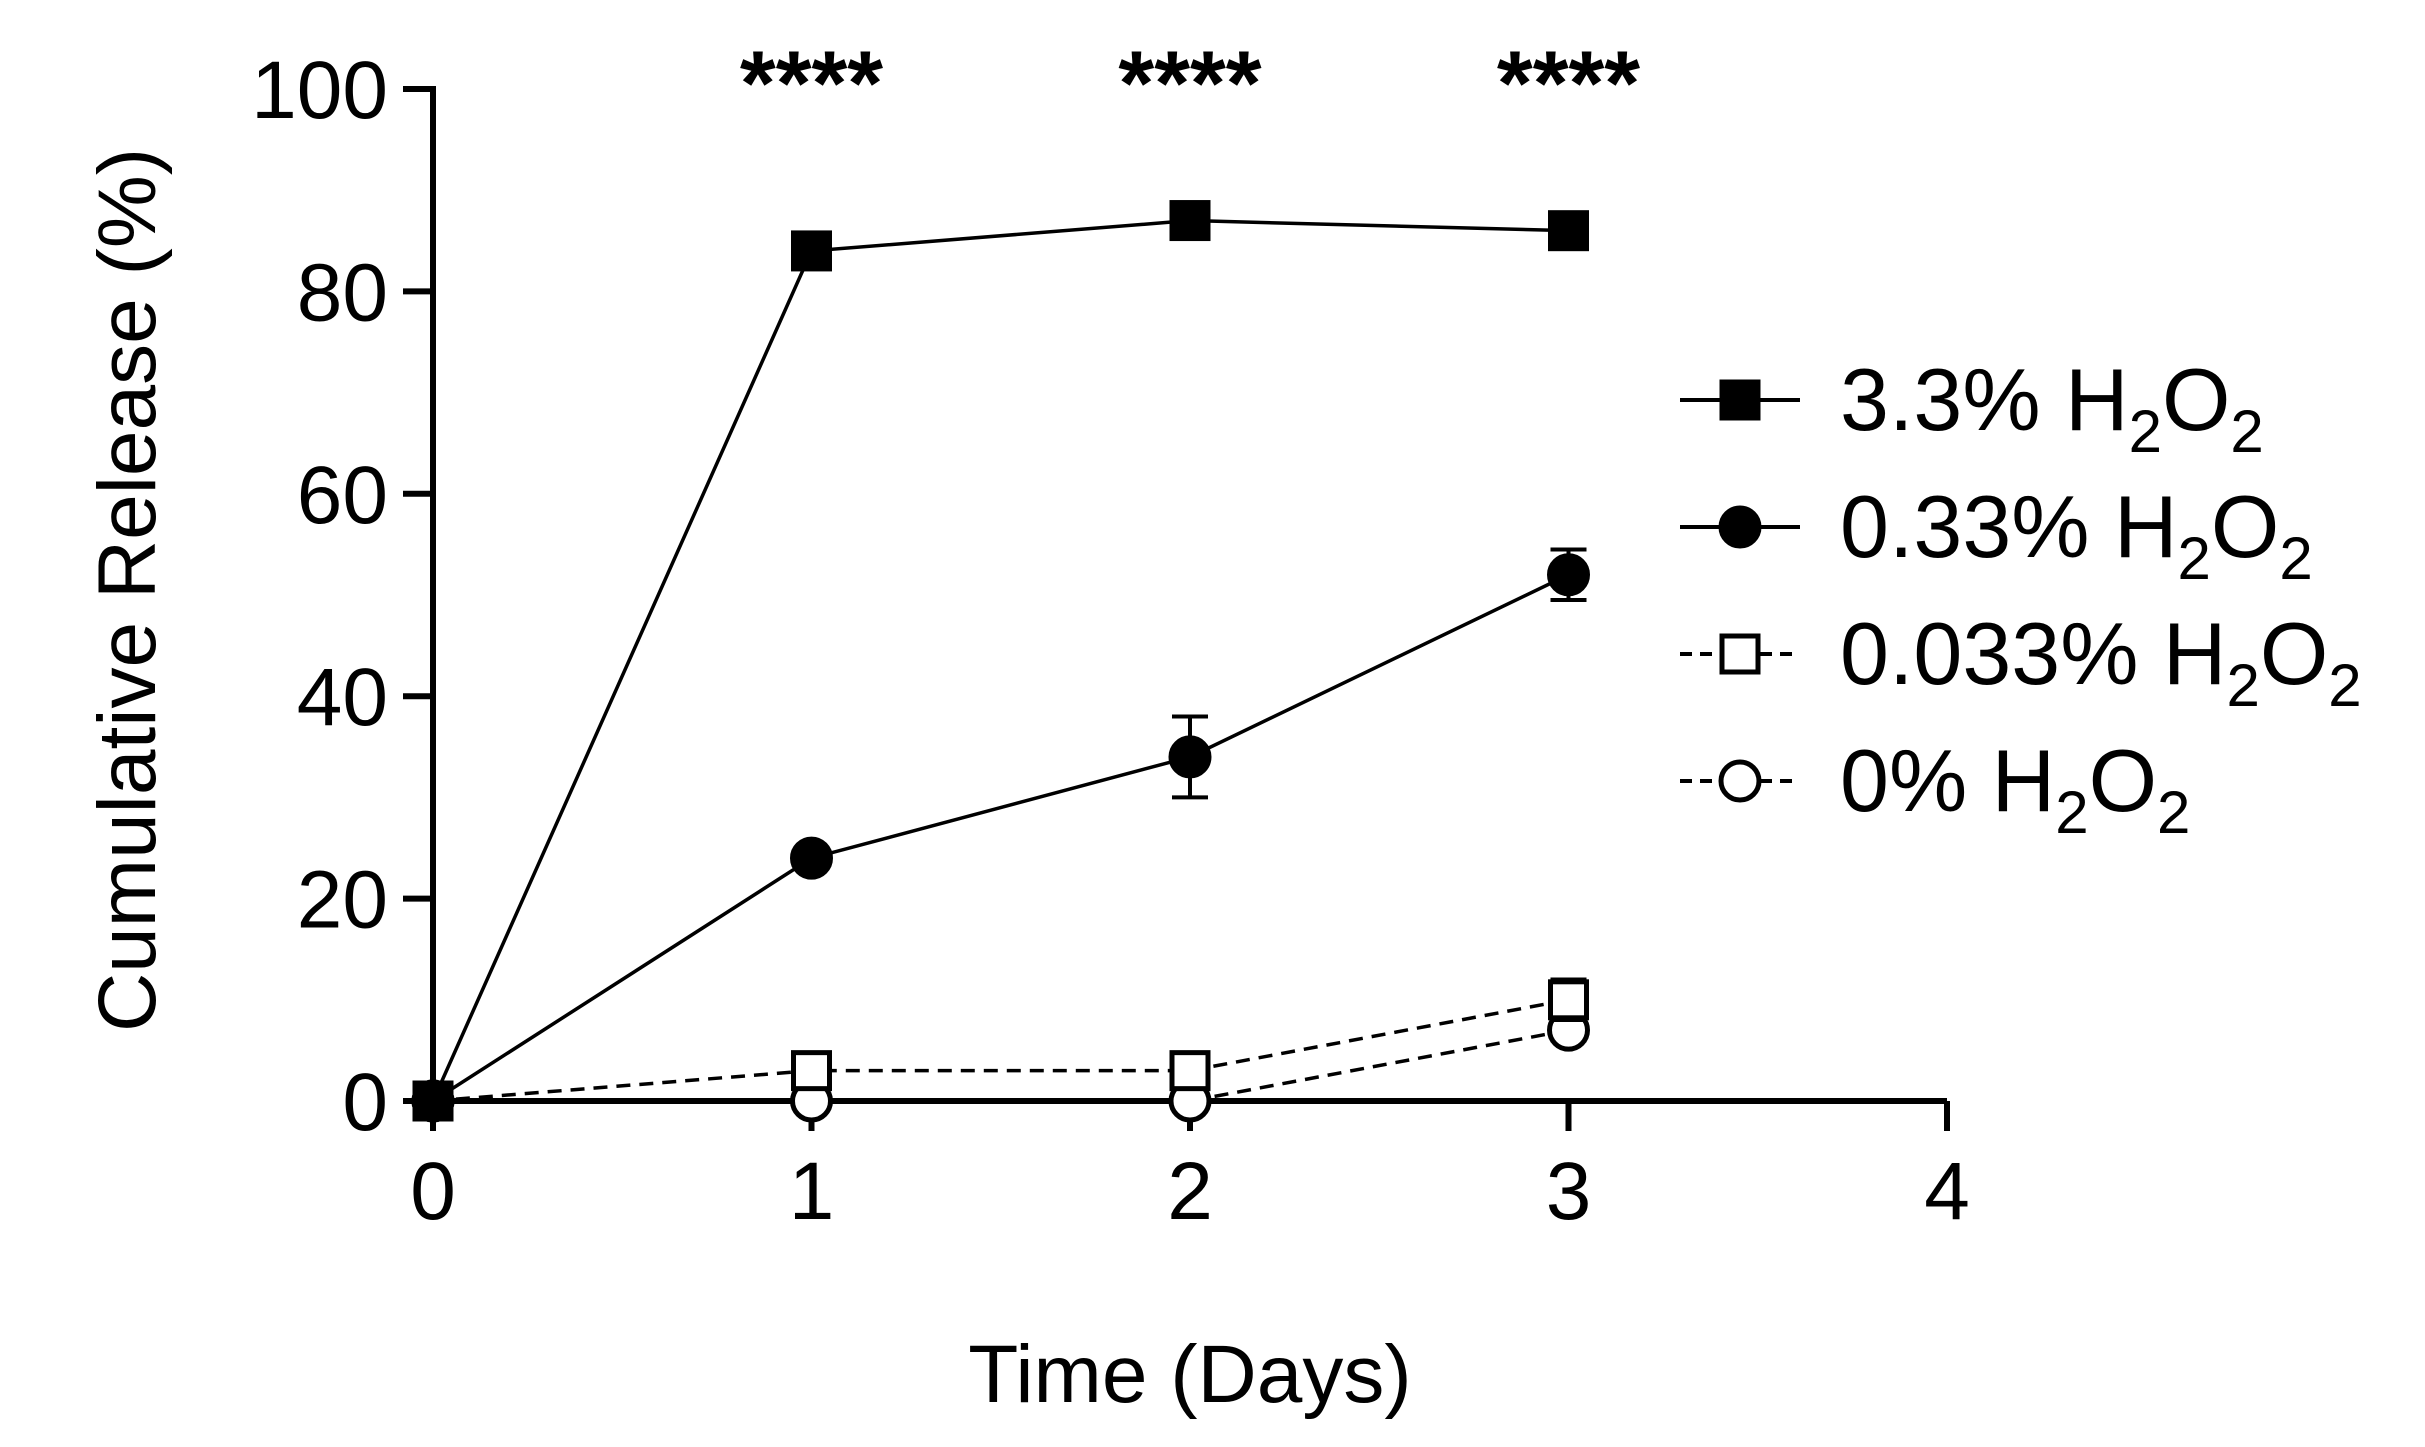  Describe the element at coordinates (2101, 661) in the screenshot. I see `legend-label: 0.033% H2O2` at that location.